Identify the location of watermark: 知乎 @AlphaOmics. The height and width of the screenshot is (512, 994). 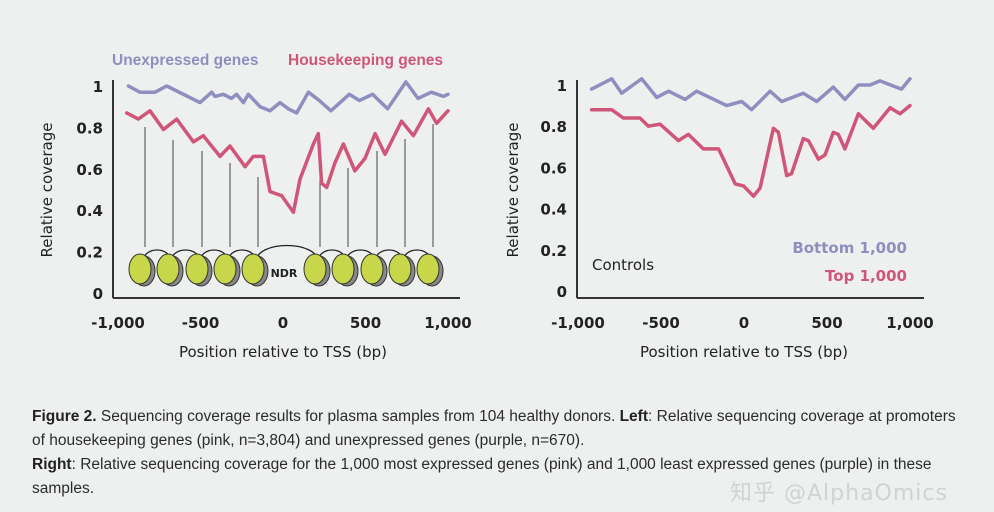
(839, 493).